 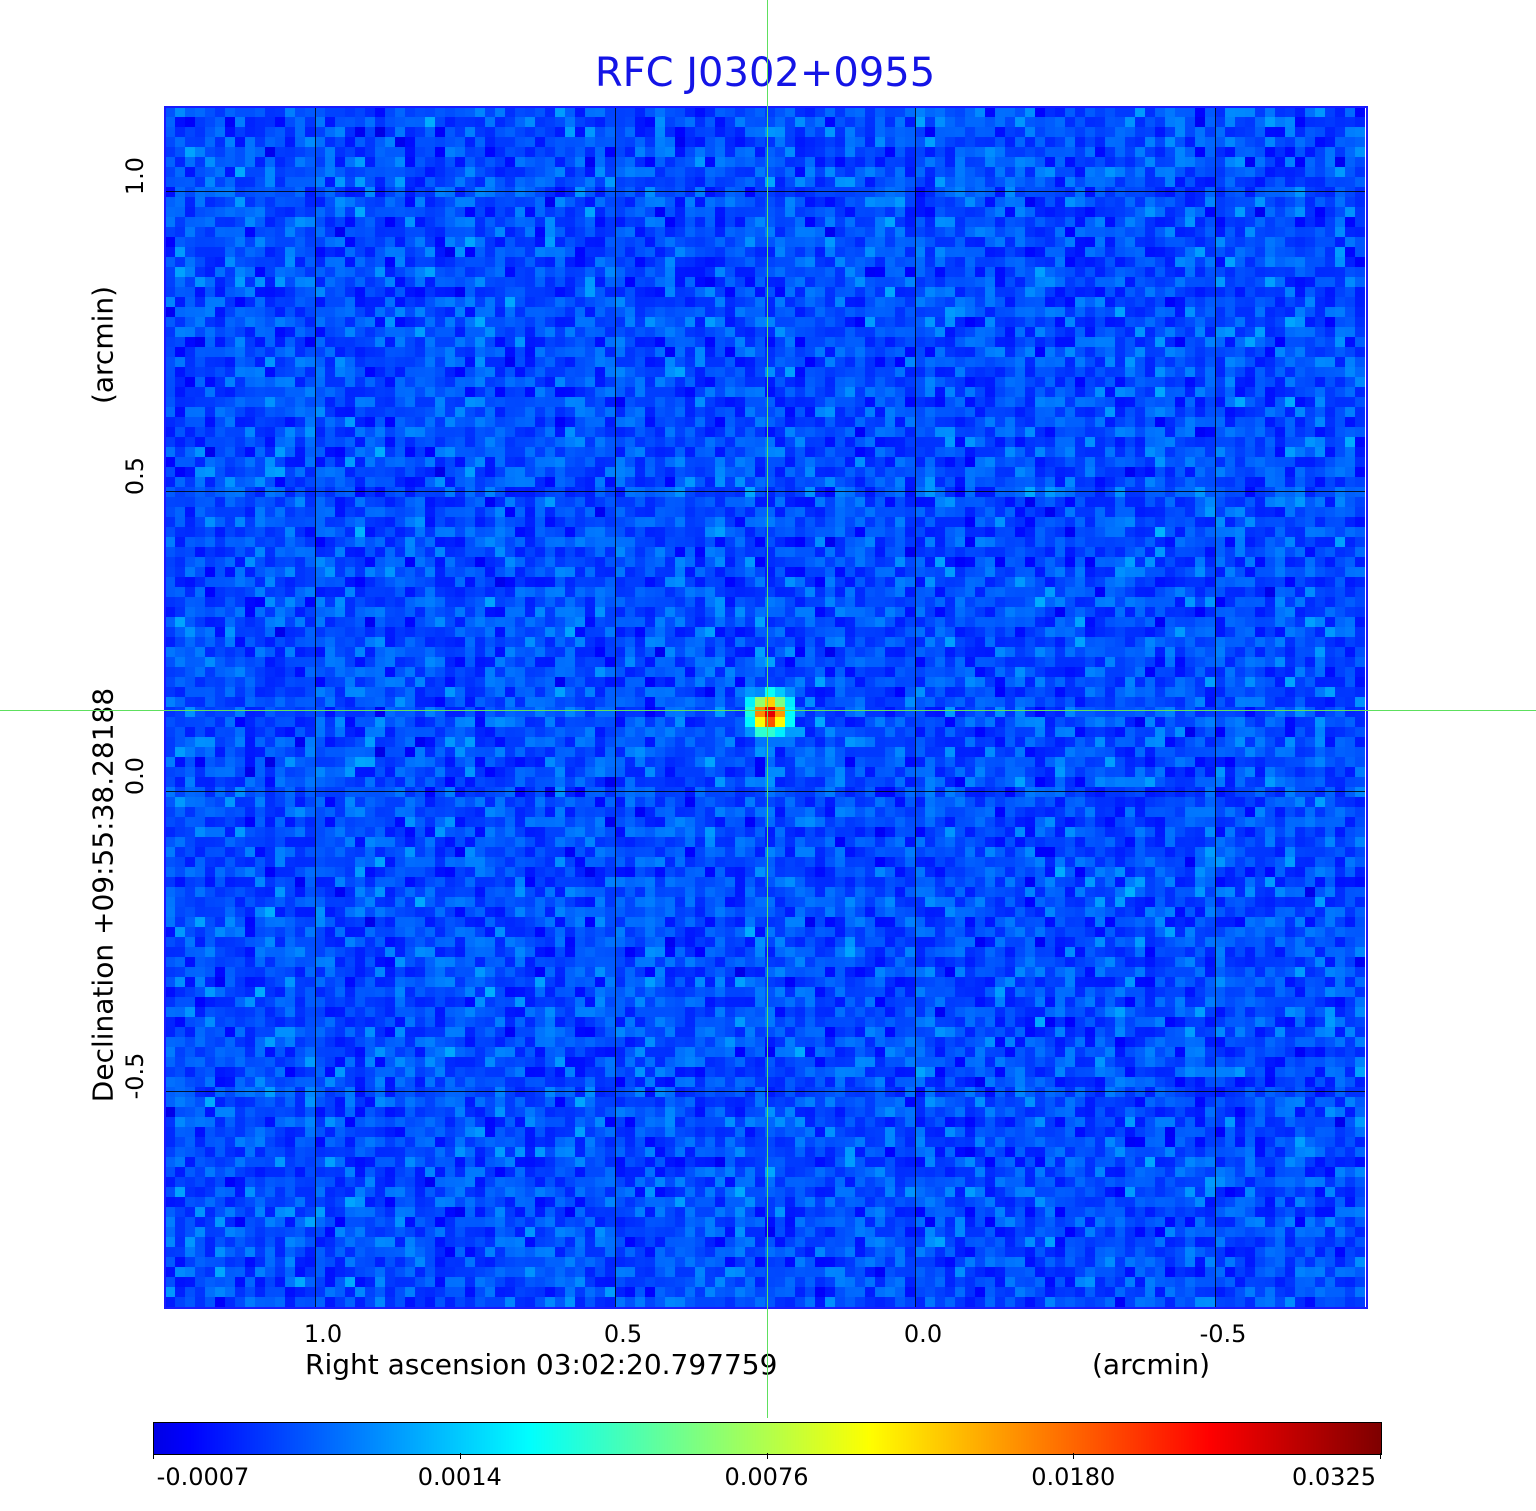 I want to click on y-tick-label: 0.5, so click(x=135, y=476).